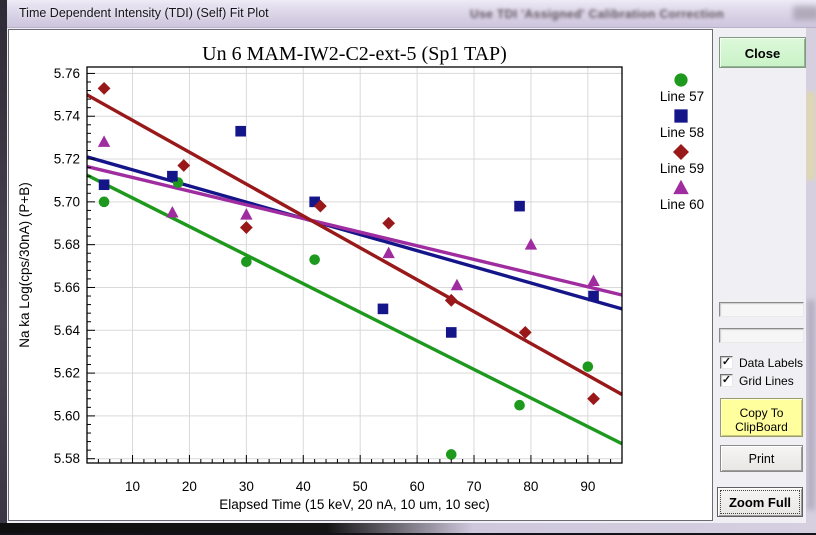 The image size is (816, 535). I want to click on svg-text: 40, so click(303, 486).